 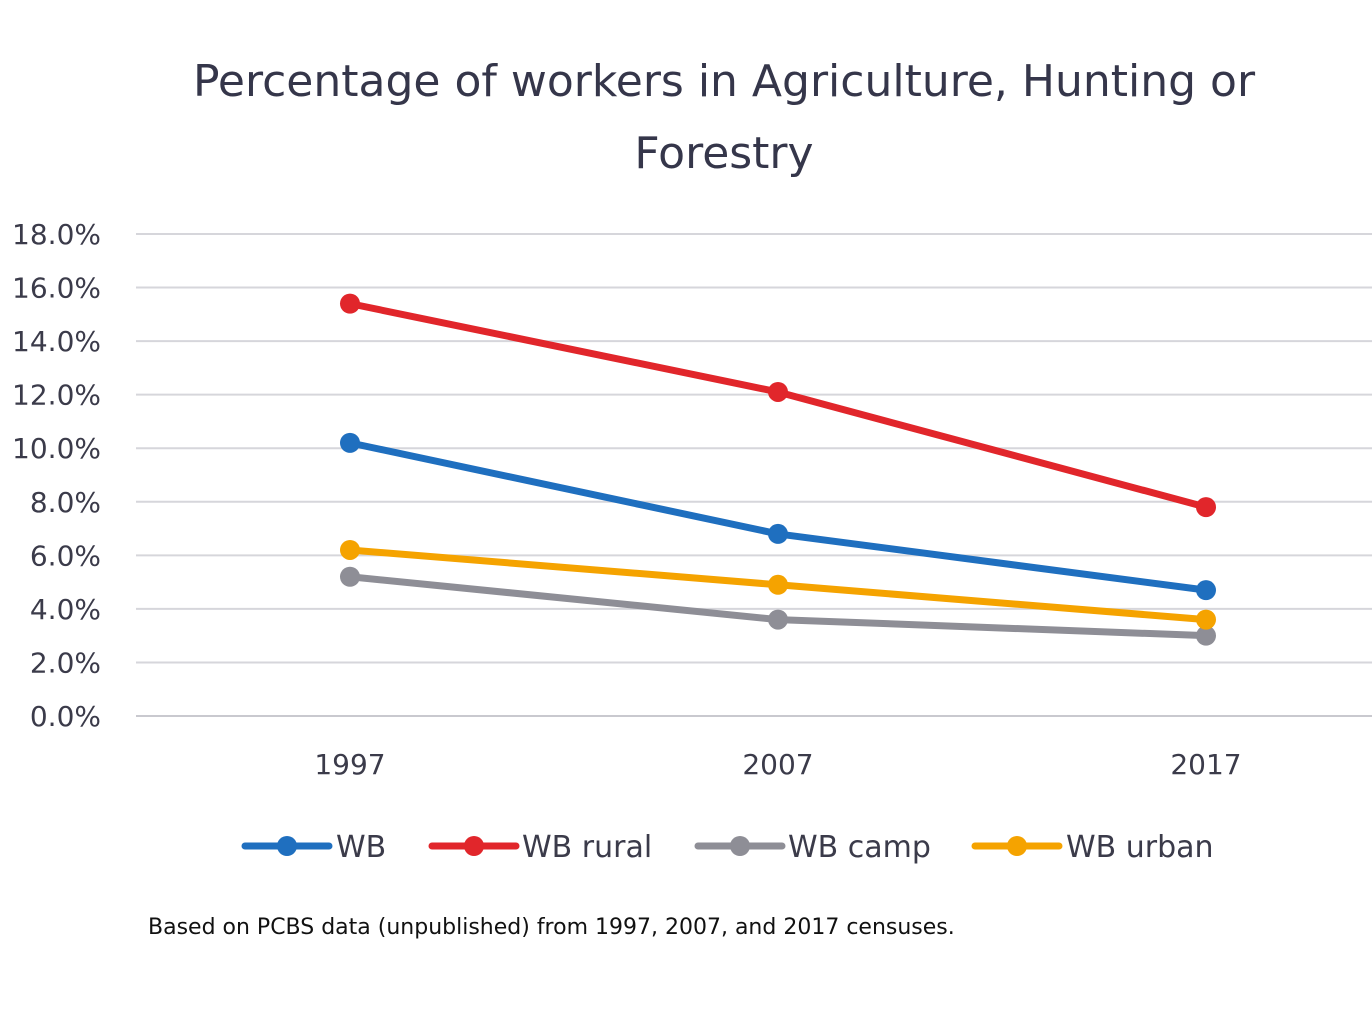 I want to click on chart-title-line-2: Forestry, so click(x=723, y=153).